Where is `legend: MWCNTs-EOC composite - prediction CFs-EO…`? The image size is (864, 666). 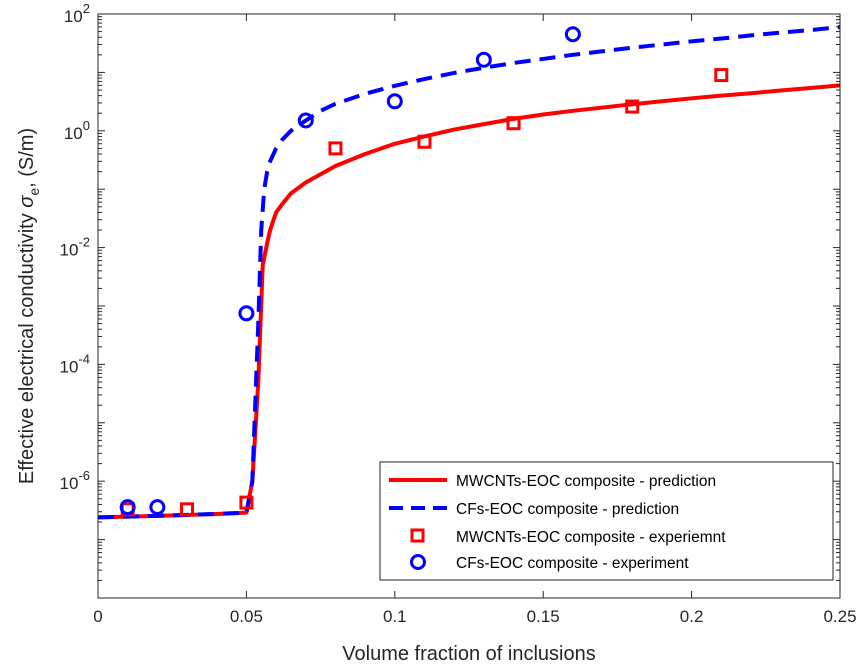
legend: MWCNTs-EOC composite - prediction CFs-EO… is located at coordinates (606, 521).